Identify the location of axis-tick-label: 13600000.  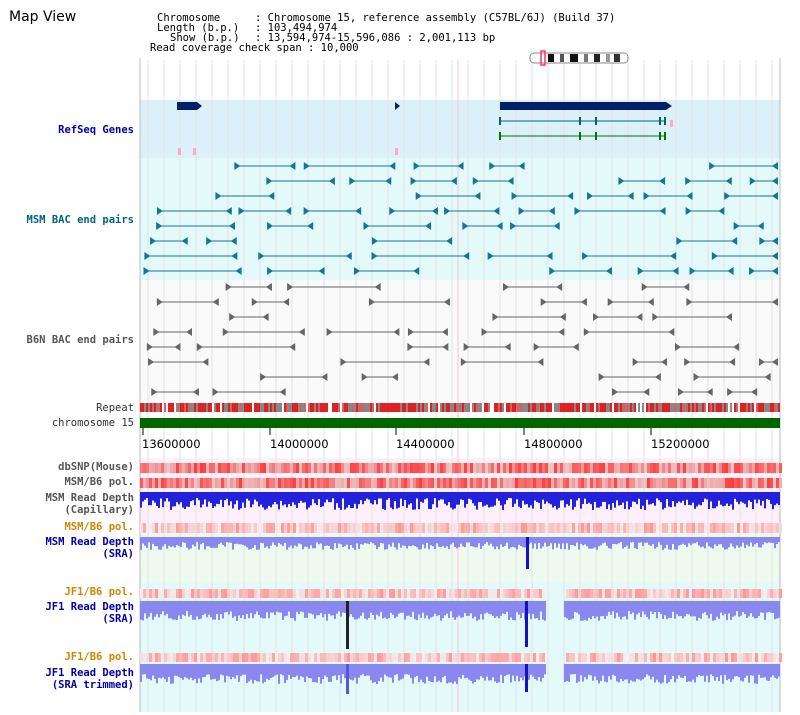
(171, 444).